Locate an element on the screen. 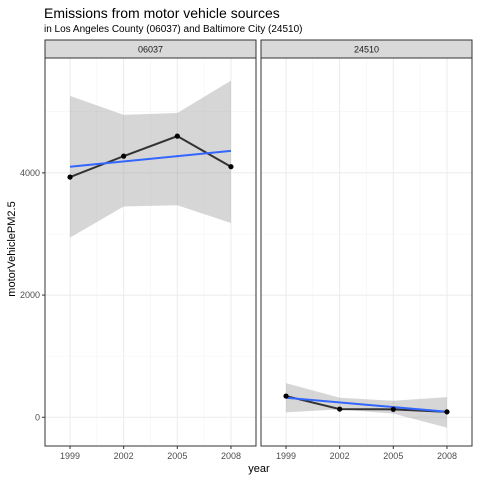 This screenshot has width=480, height=480. x-axis-title: year is located at coordinates (259, 469).